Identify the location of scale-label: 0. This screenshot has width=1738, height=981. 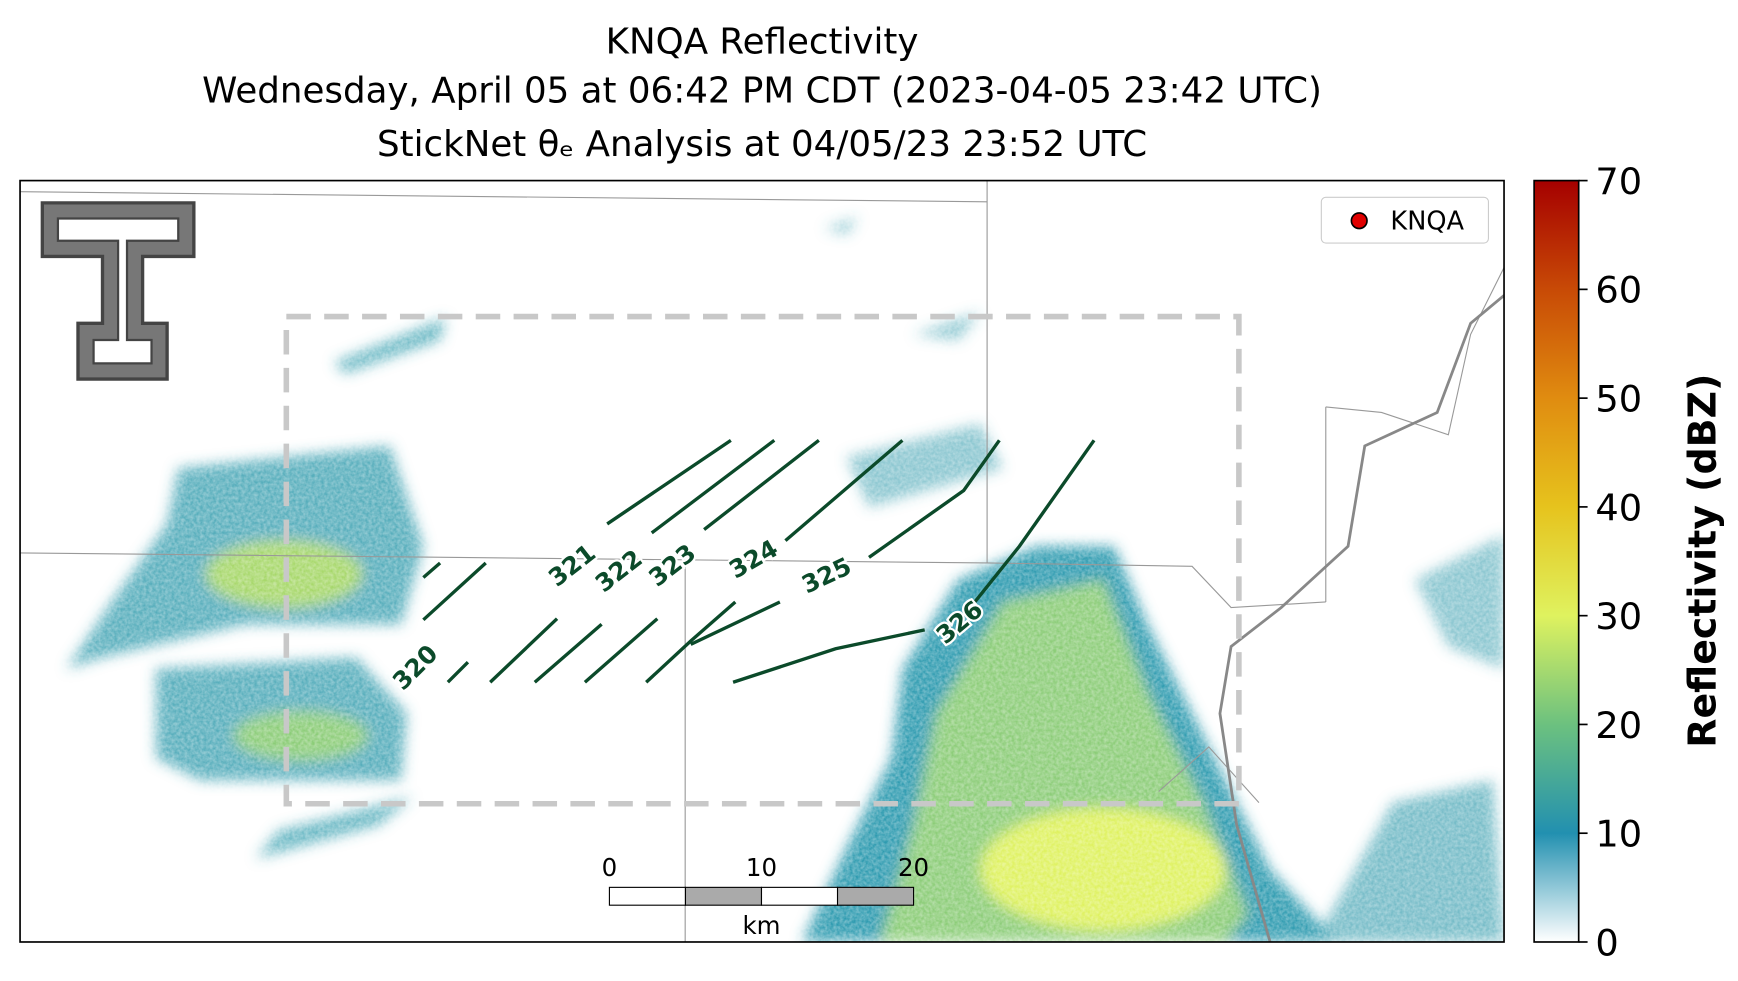
(610, 867).